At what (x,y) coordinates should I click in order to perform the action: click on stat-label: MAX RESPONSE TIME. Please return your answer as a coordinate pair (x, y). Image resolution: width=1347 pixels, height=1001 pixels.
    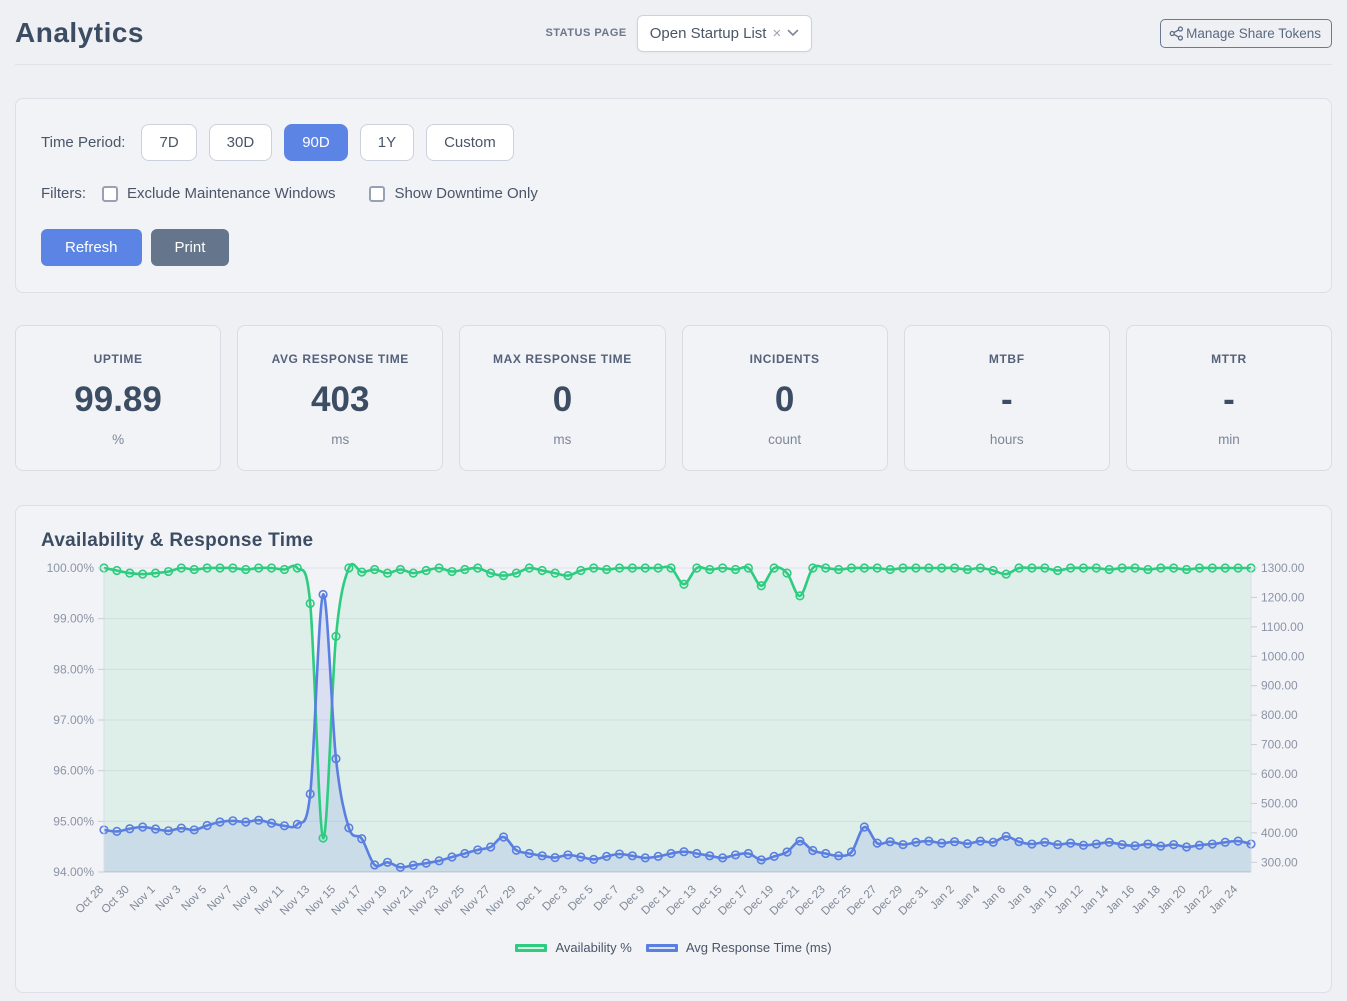
    Looking at the image, I should click on (562, 359).